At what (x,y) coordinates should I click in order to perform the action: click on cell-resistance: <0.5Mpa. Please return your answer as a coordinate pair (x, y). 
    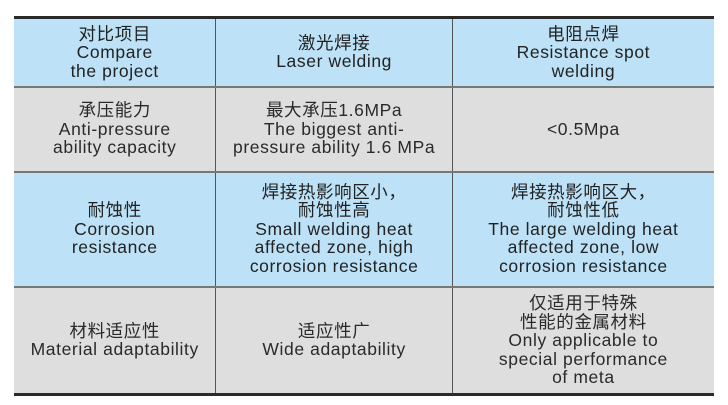
    Looking at the image, I should click on (582, 128).